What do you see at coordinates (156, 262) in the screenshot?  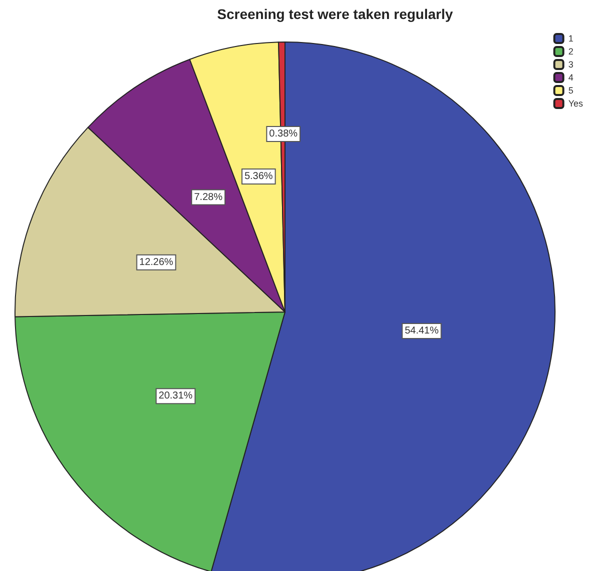 I see `data-label: 12.26%` at bounding box center [156, 262].